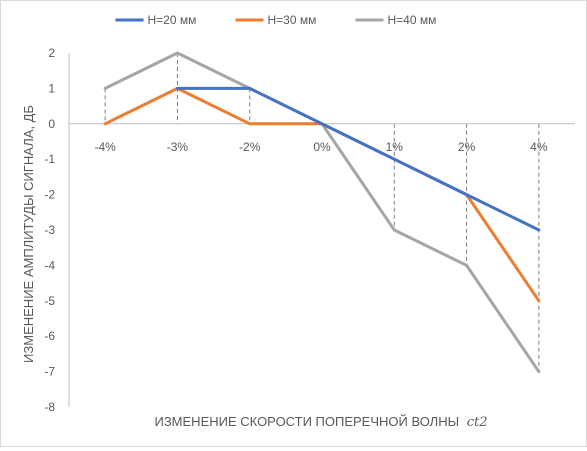  Describe the element at coordinates (49, 301) in the screenshot. I see `y-tick-label: -5` at that location.